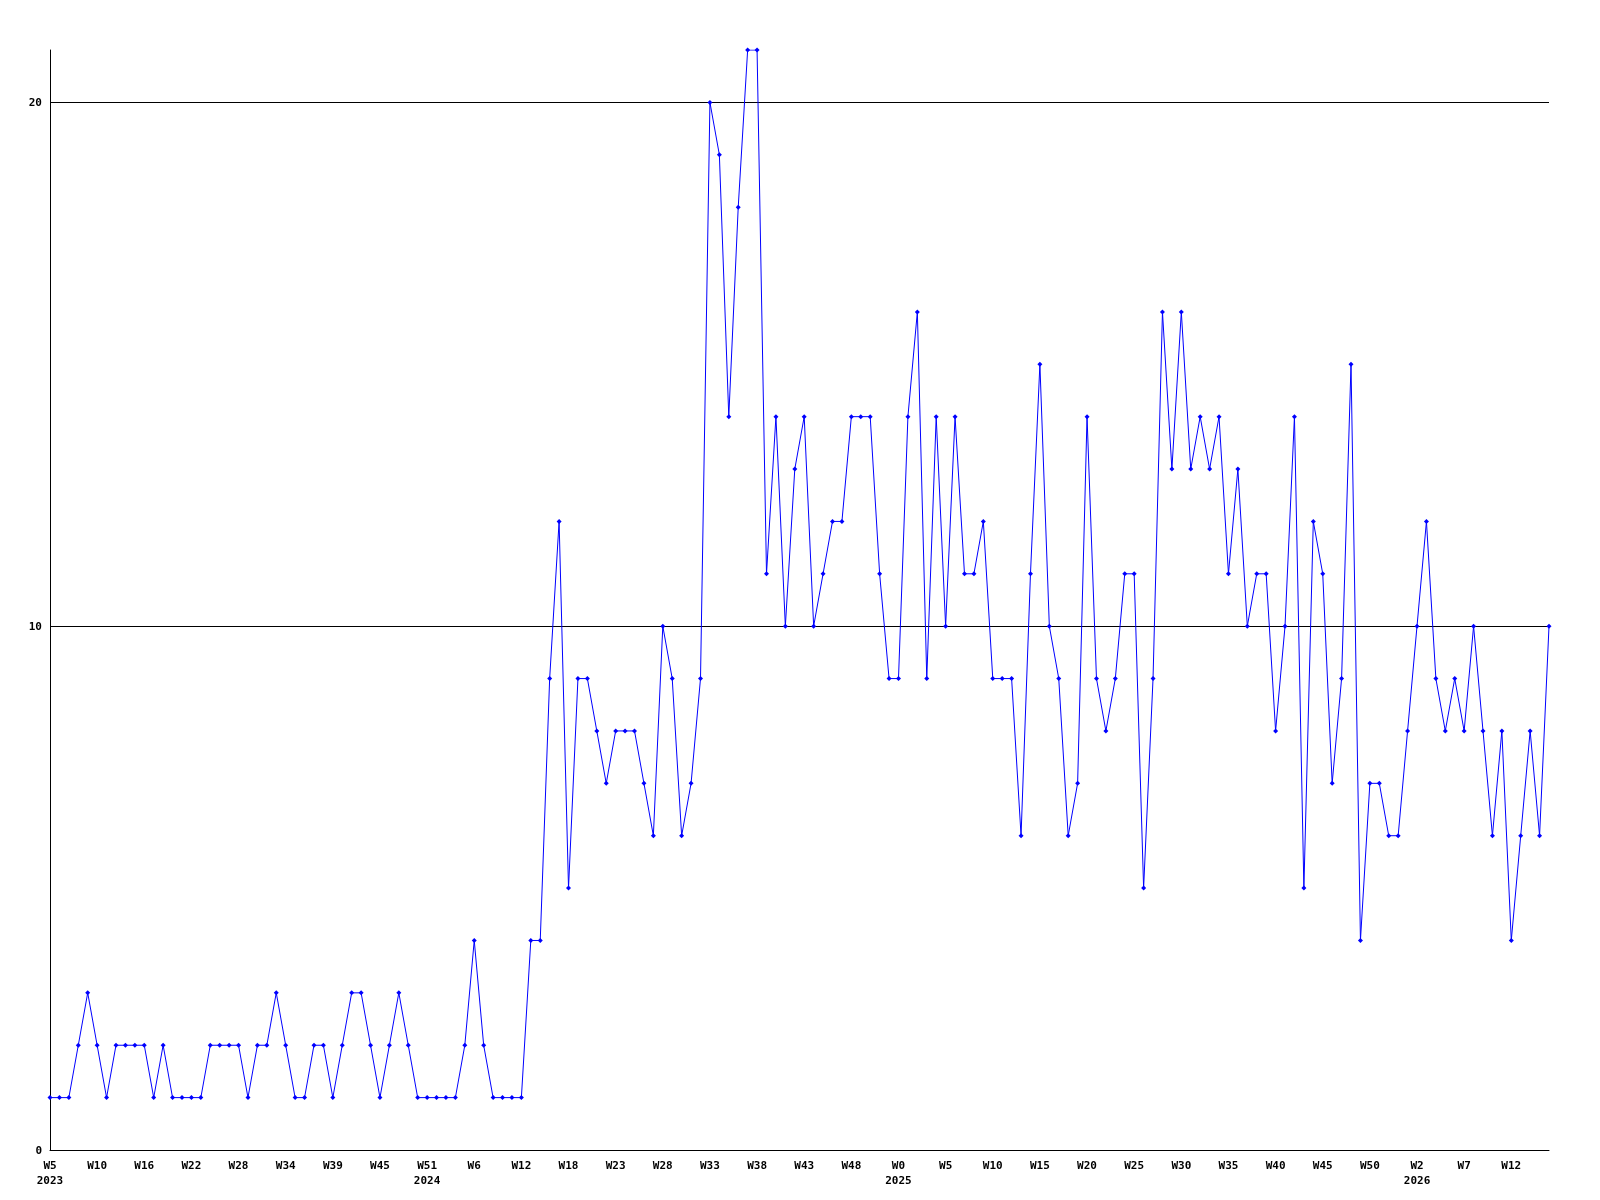 This screenshot has width=1600, height=1200. What do you see at coordinates (50, 1173) in the screenshot?
I see `x-tick-label: W5 2023` at bounding box center [50, 1173].